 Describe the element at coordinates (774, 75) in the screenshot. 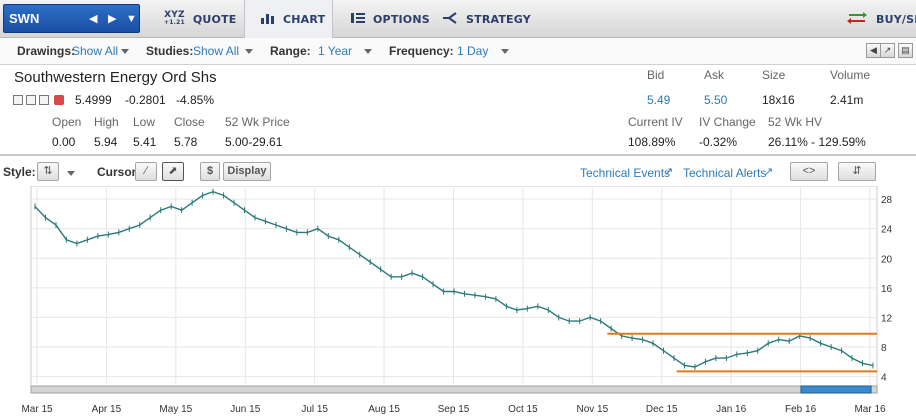

I see `size-label: Size` at that location.